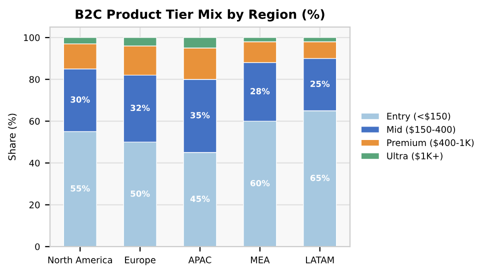 The image size is (500, 271). I want to click on x-tick-label: MEA, so click(260, 260).